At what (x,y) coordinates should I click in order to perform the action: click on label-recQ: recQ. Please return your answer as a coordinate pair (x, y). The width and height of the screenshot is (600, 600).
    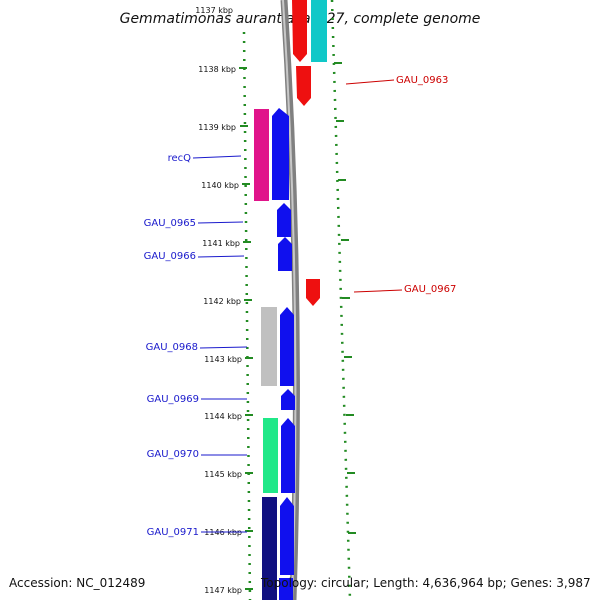
    Looking at the image, I should click on (180, 158).